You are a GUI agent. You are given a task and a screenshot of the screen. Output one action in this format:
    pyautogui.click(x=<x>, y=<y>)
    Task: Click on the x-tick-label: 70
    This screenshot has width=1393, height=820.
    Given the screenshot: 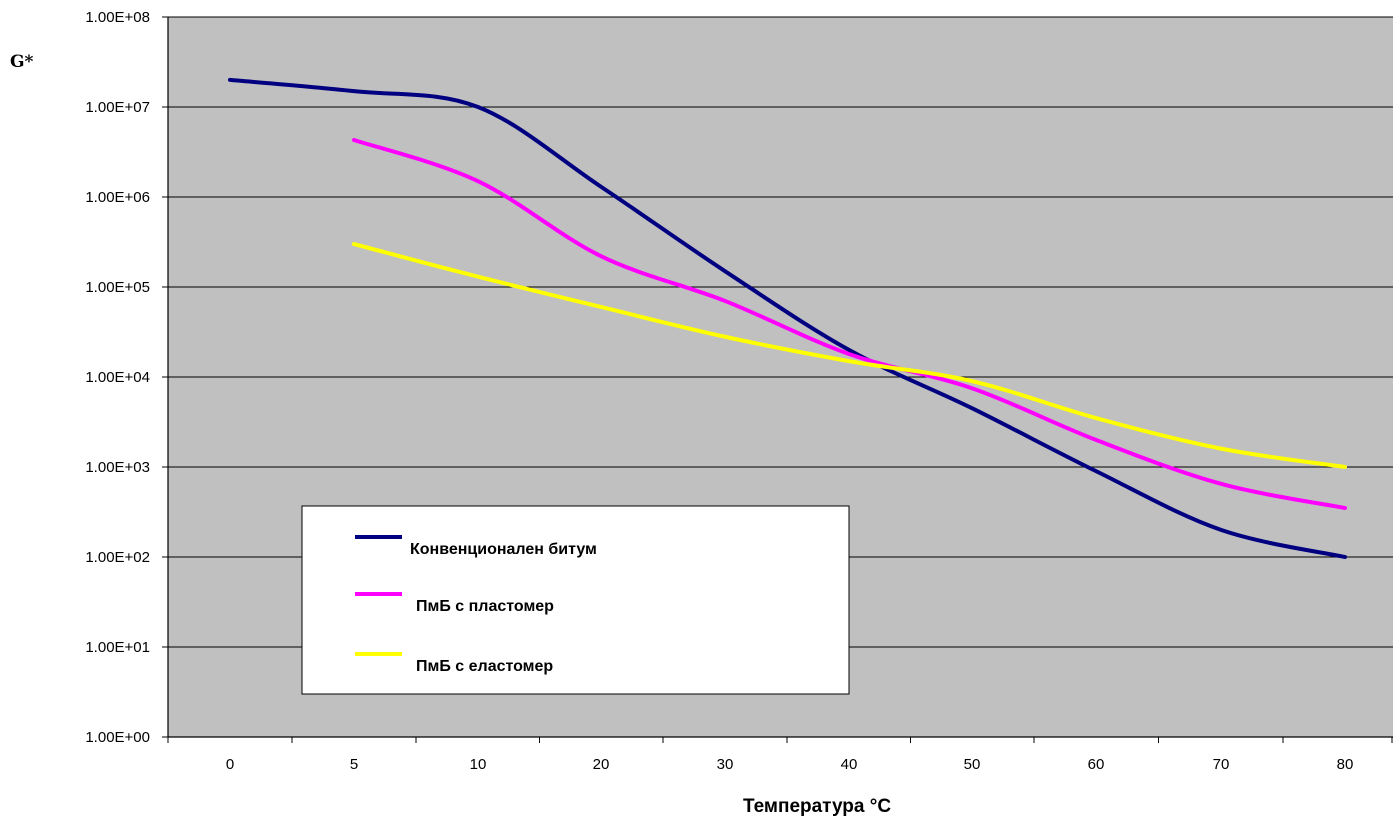 What is the action you would take?
    pyautogui.click(x=1221, y=764)
    